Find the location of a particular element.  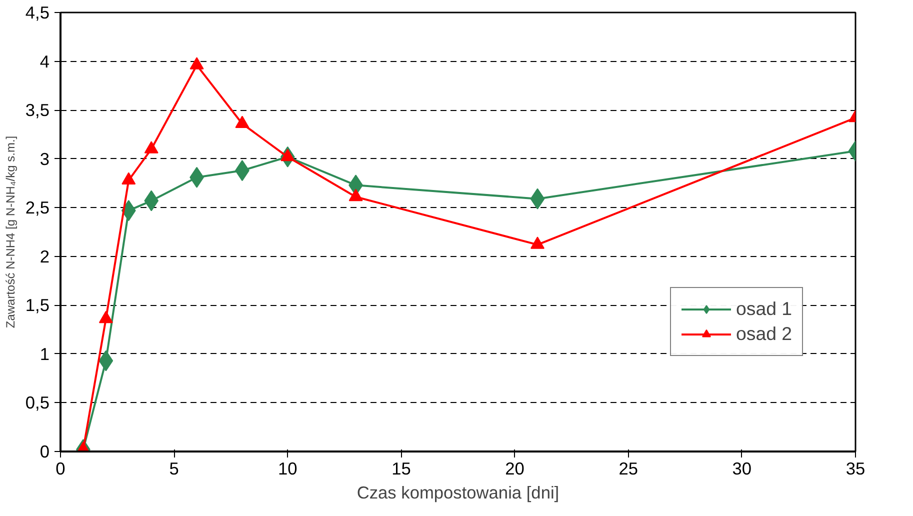

x-tick-label: 35 is located at coordinates (856, 468).